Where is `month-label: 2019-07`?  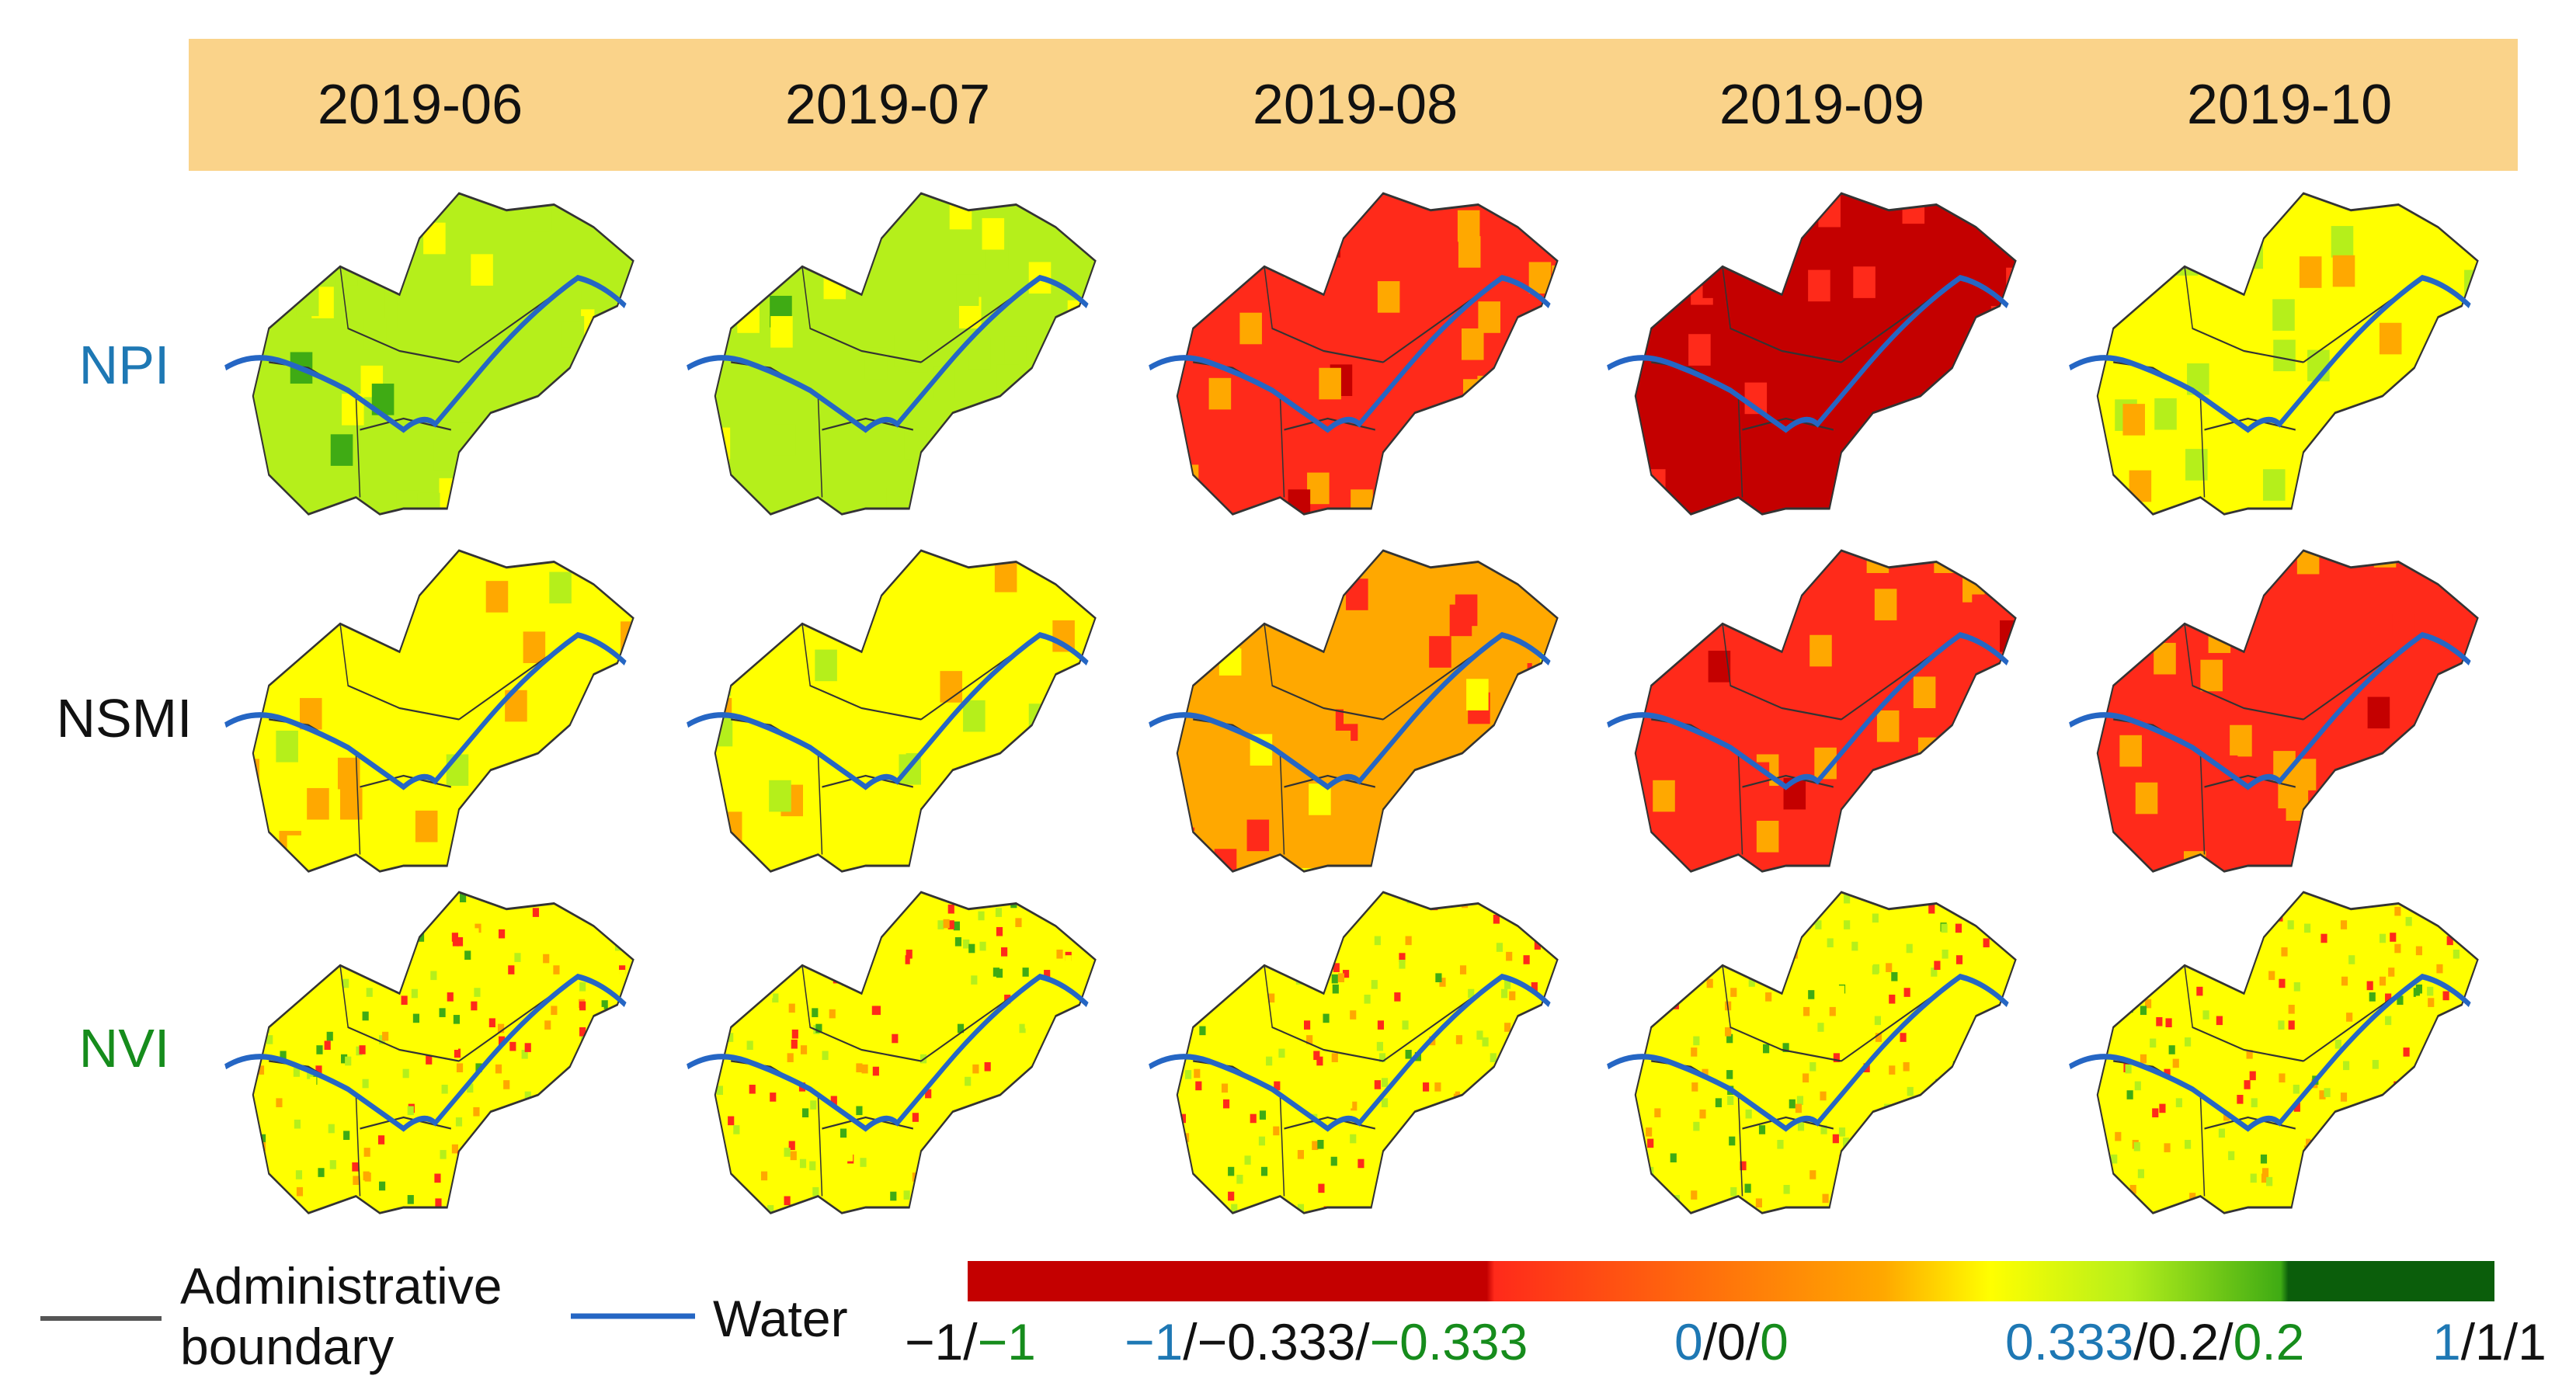
month-label: 2019-07 is located at coordinates (887, 105).